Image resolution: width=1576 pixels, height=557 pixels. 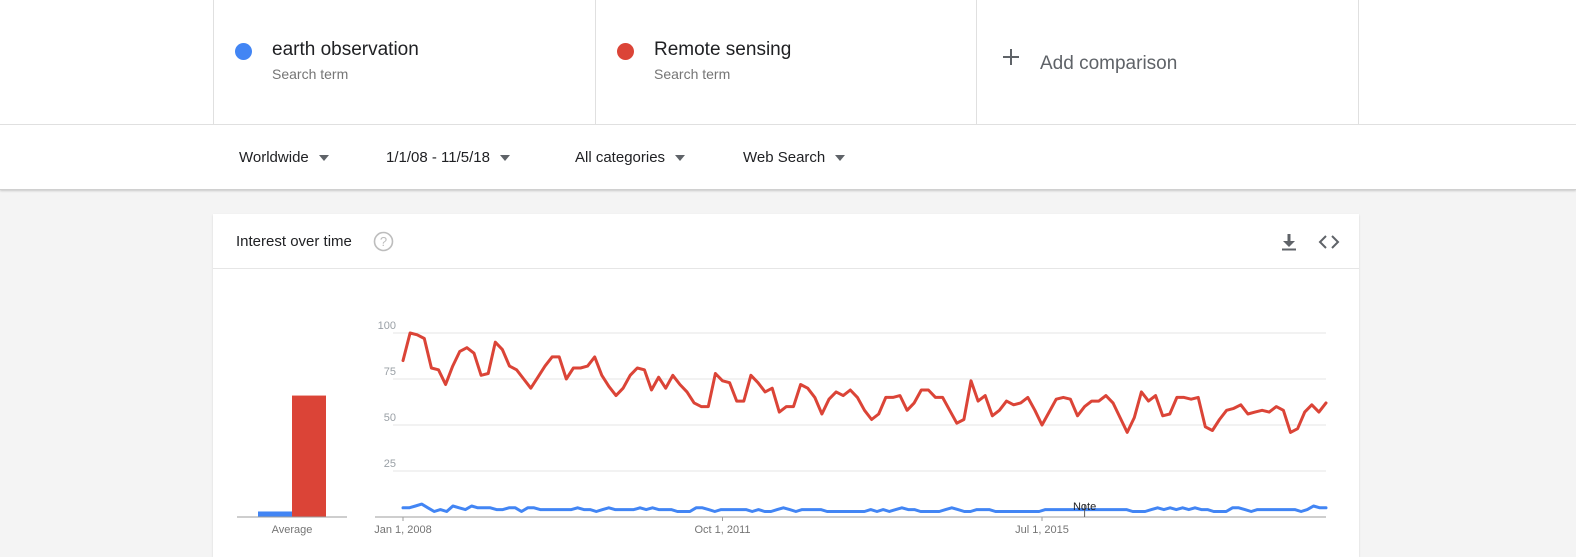 I want to click on card-title: Interest over time, so click(x=294, y=241).